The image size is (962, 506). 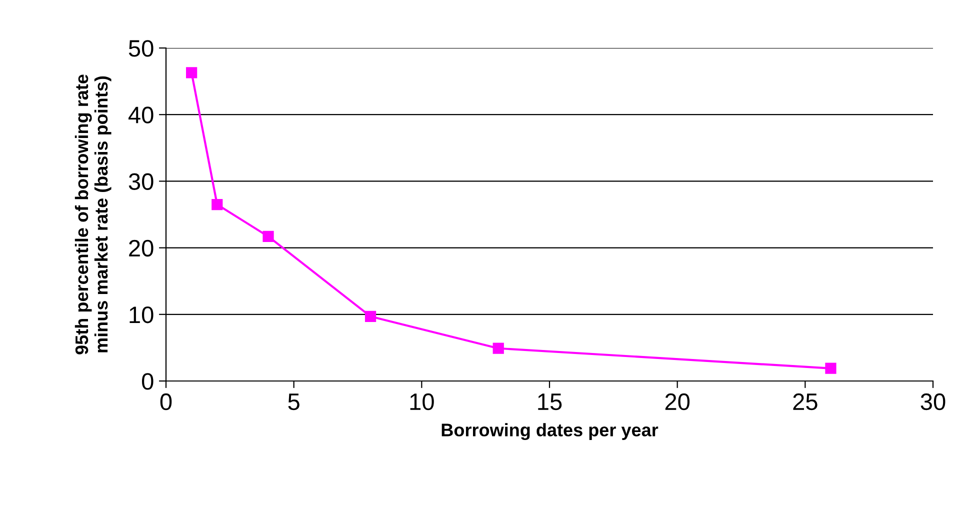 What do you see at coordinates (933, 401) in the screenshot?
I see `x-tick-label: 30` at bounding box center [933, 401].